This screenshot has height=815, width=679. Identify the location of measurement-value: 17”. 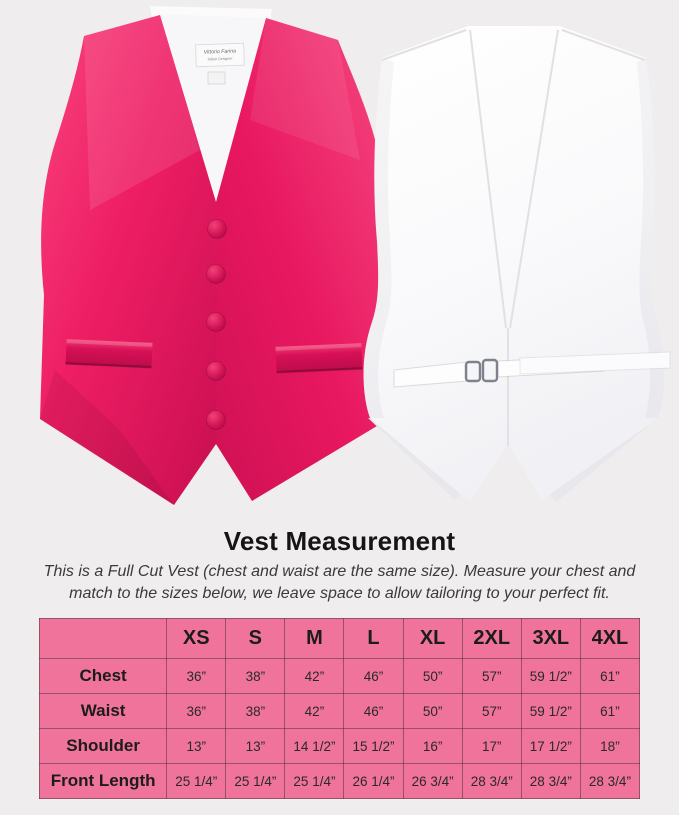
(491, 746).